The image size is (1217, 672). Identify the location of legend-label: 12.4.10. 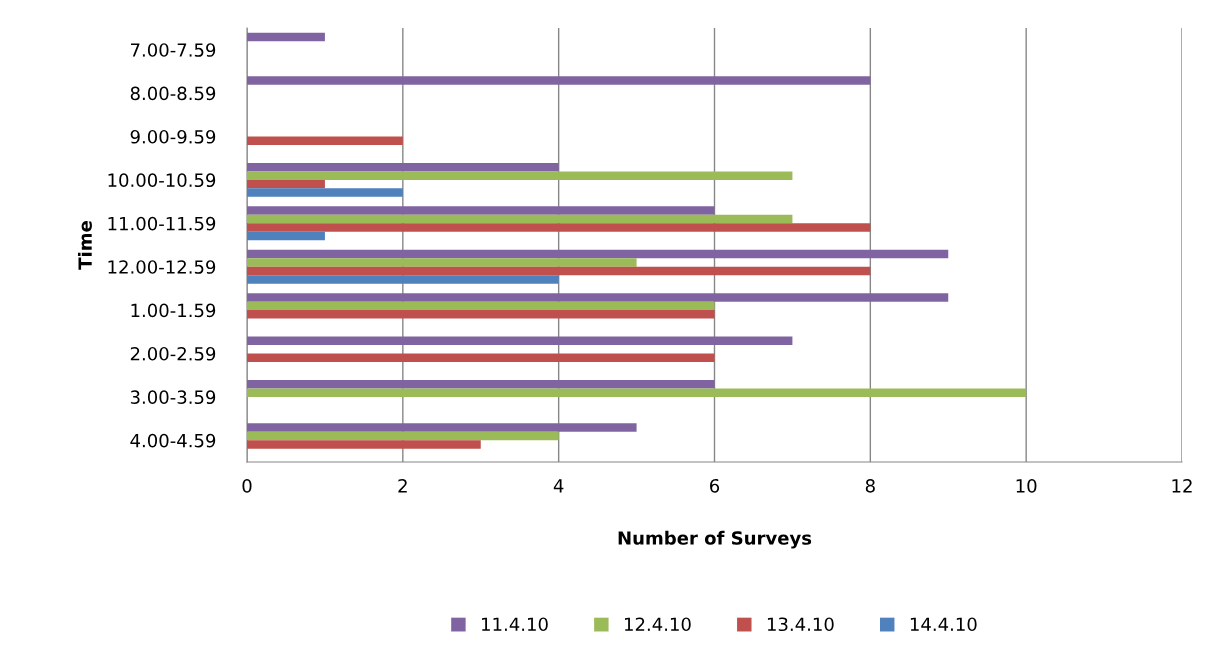
(658, 624).